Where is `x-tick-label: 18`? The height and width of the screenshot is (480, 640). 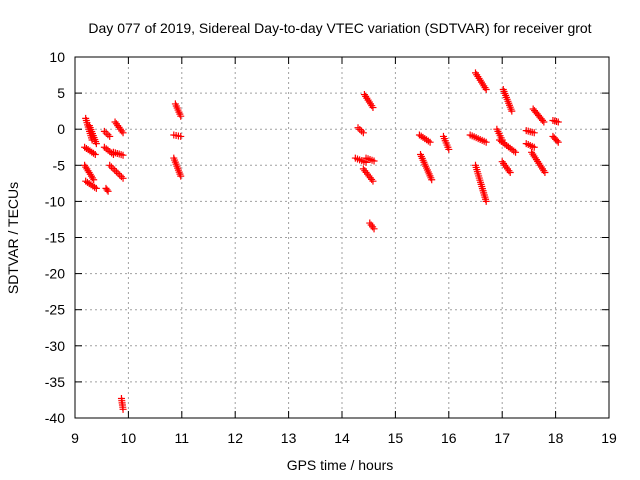
x-tick-label: 18 is located at coordinates (556, 438).